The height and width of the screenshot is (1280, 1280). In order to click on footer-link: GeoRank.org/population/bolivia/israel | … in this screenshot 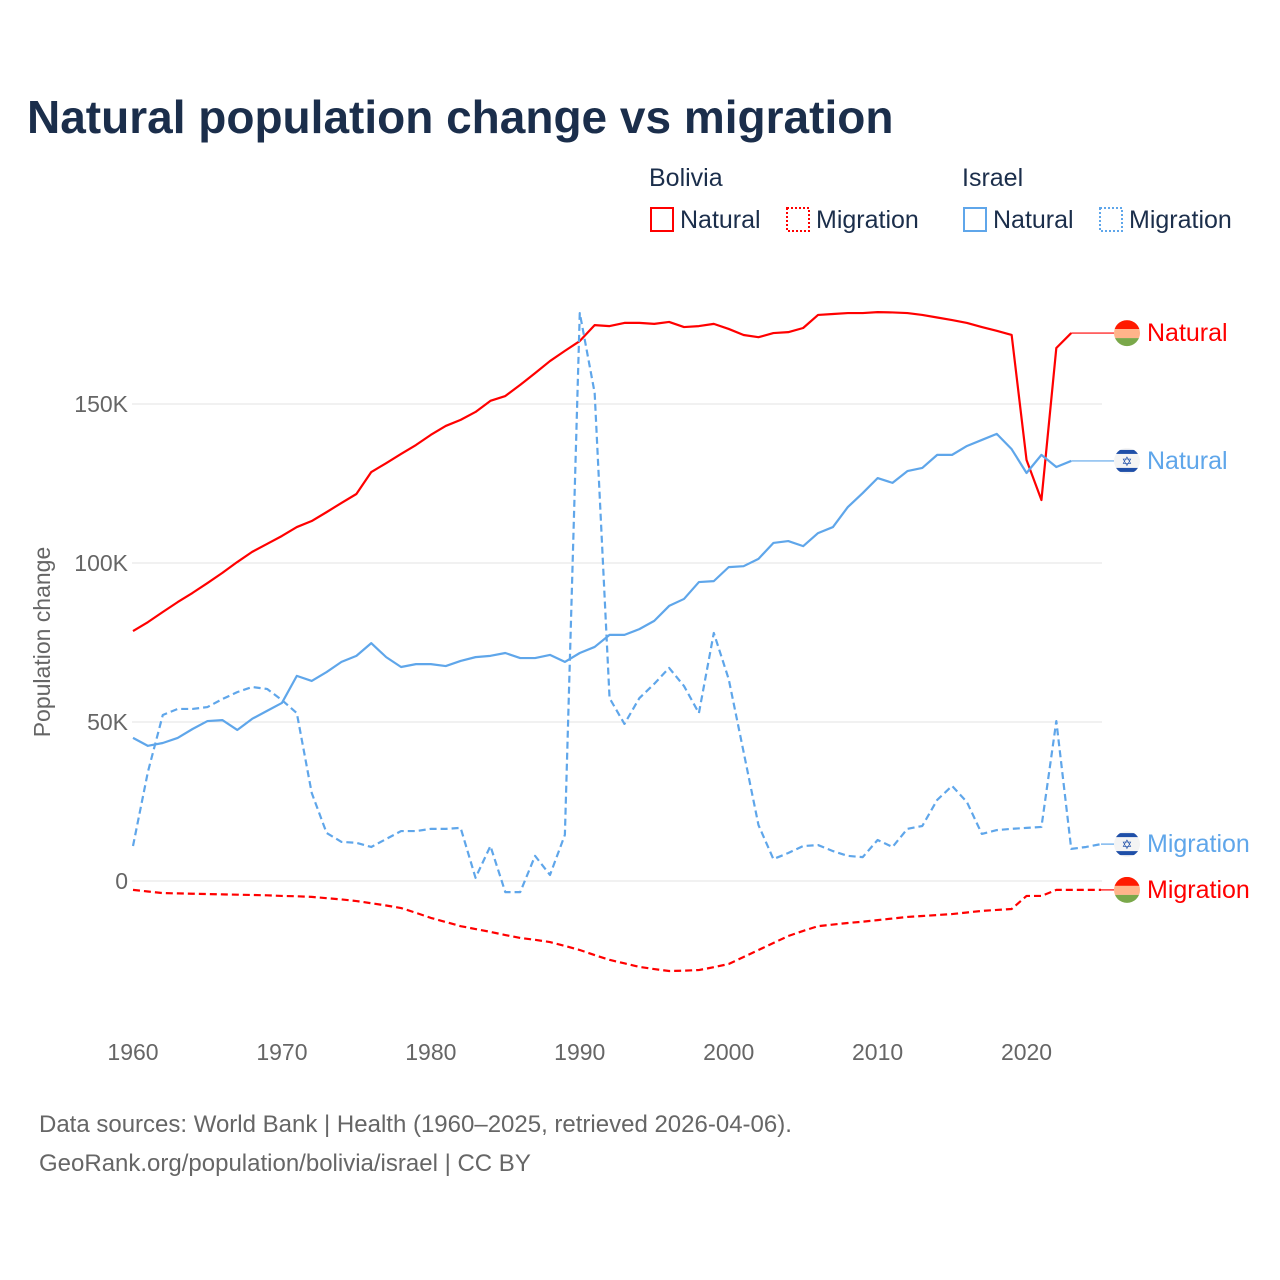, I will do `click(285, 1163)`.